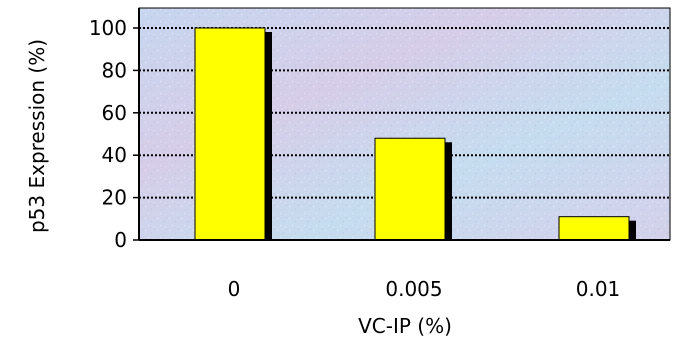  Describe the element at coordinates (114, 198) in the screenshot. I see `y-tick-label: 20` at that location.